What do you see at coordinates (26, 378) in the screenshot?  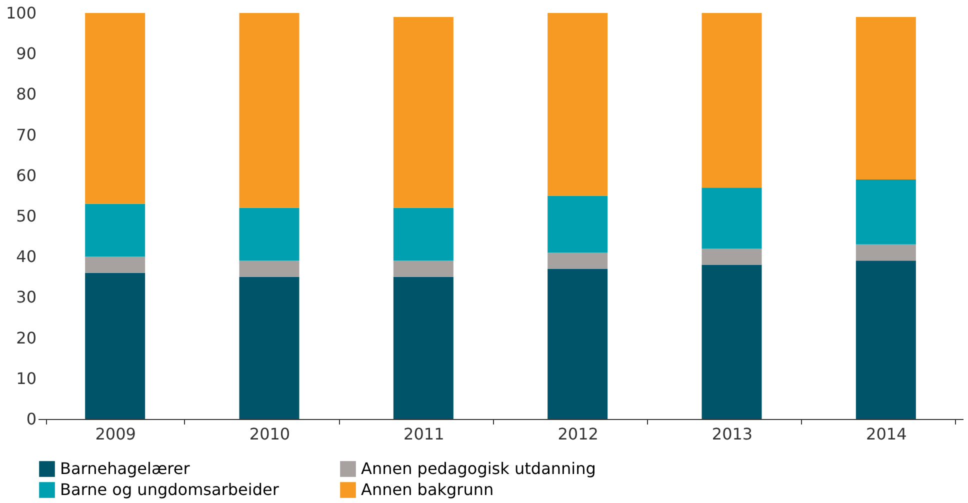 I see `y-tick-label: 10` at bounding box center [26, 378].